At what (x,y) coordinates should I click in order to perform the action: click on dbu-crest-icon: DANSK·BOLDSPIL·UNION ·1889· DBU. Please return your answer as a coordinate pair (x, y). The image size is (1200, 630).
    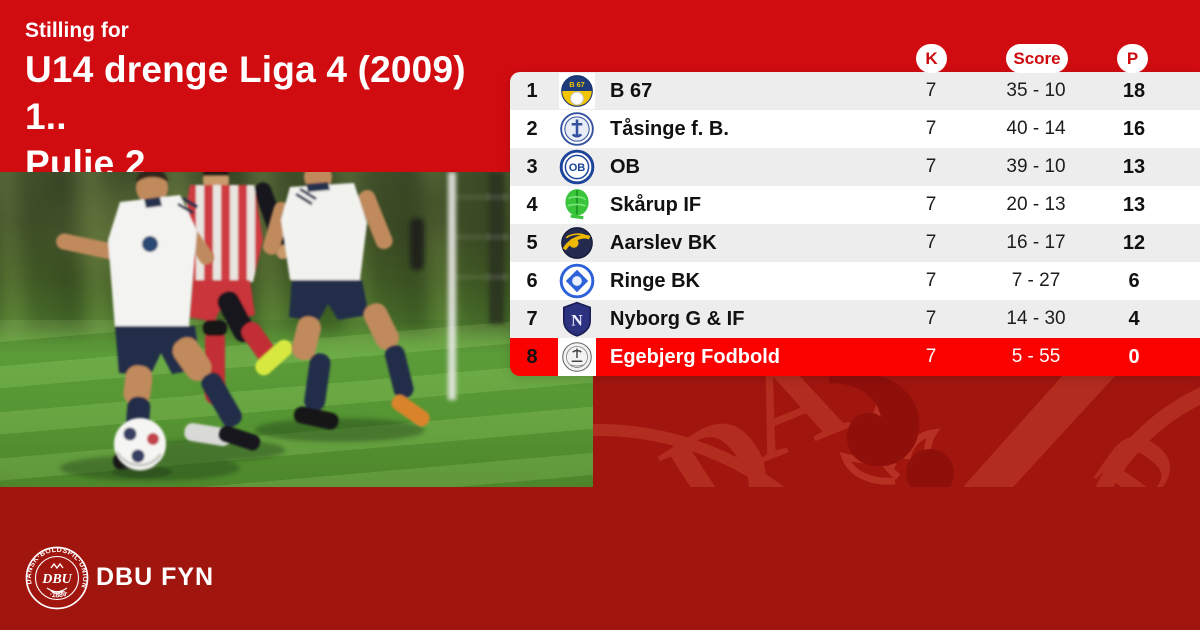
    Looking at the image, I should click on (57, 578).